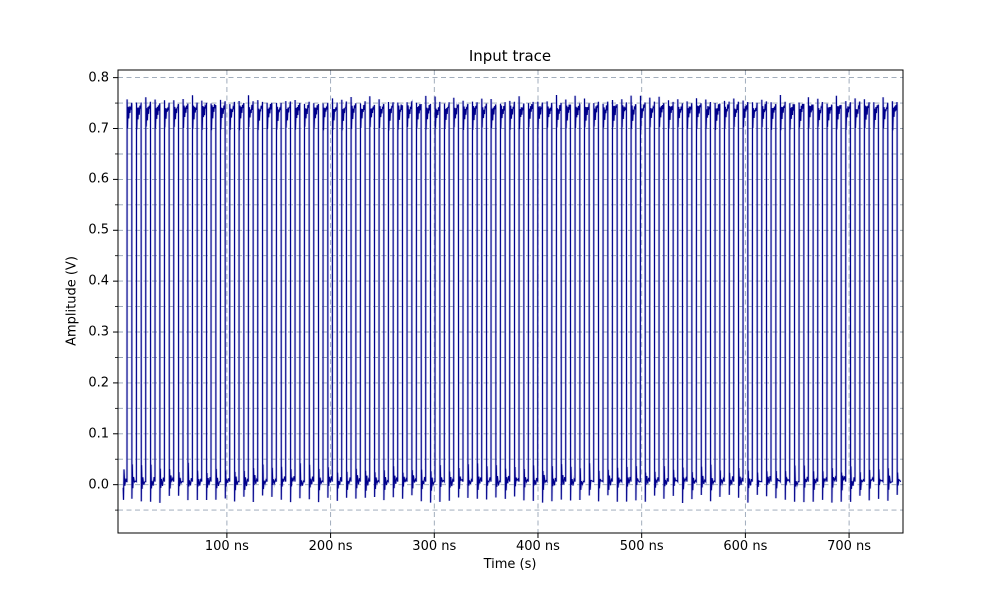 The height and width of the screenshot is (600, 1000). I want to click on x-tick-label: 600 ns, so click(745, 546).